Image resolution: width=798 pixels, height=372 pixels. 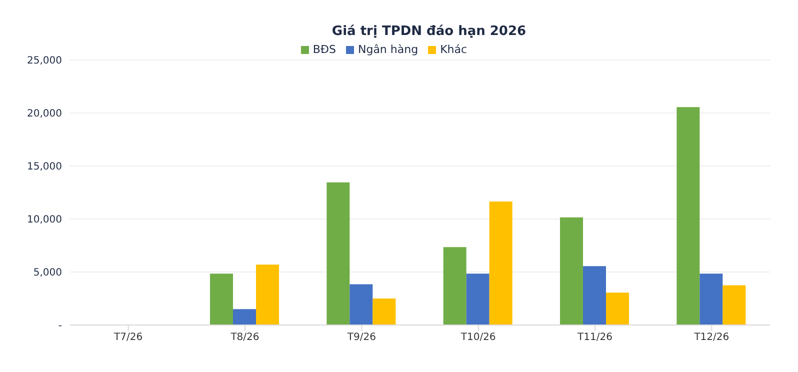 I want to click on y-tick-label: 20,000, so click(x=44, y=114).